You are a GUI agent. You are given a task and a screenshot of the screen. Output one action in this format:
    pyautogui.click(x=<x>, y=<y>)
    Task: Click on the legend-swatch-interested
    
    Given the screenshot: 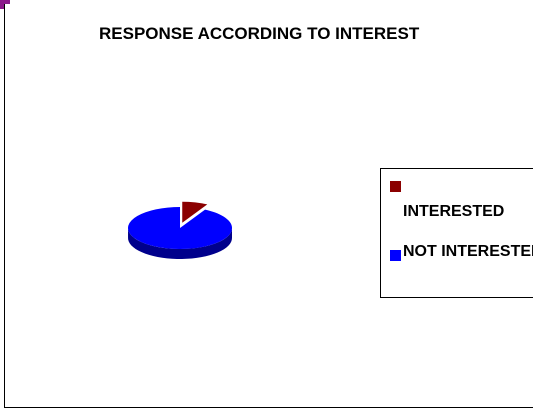 What is the action you would take?
    pyautogui.click(x=395, y=186)
    